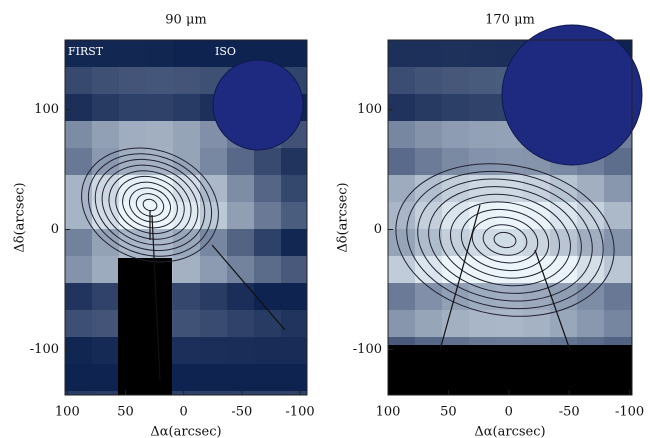 The image size is (650, 438). What do you see at coordinates (67, 412) in the screenshot?
I see `x-tick-label: 100` at bounding box center [67, 412].